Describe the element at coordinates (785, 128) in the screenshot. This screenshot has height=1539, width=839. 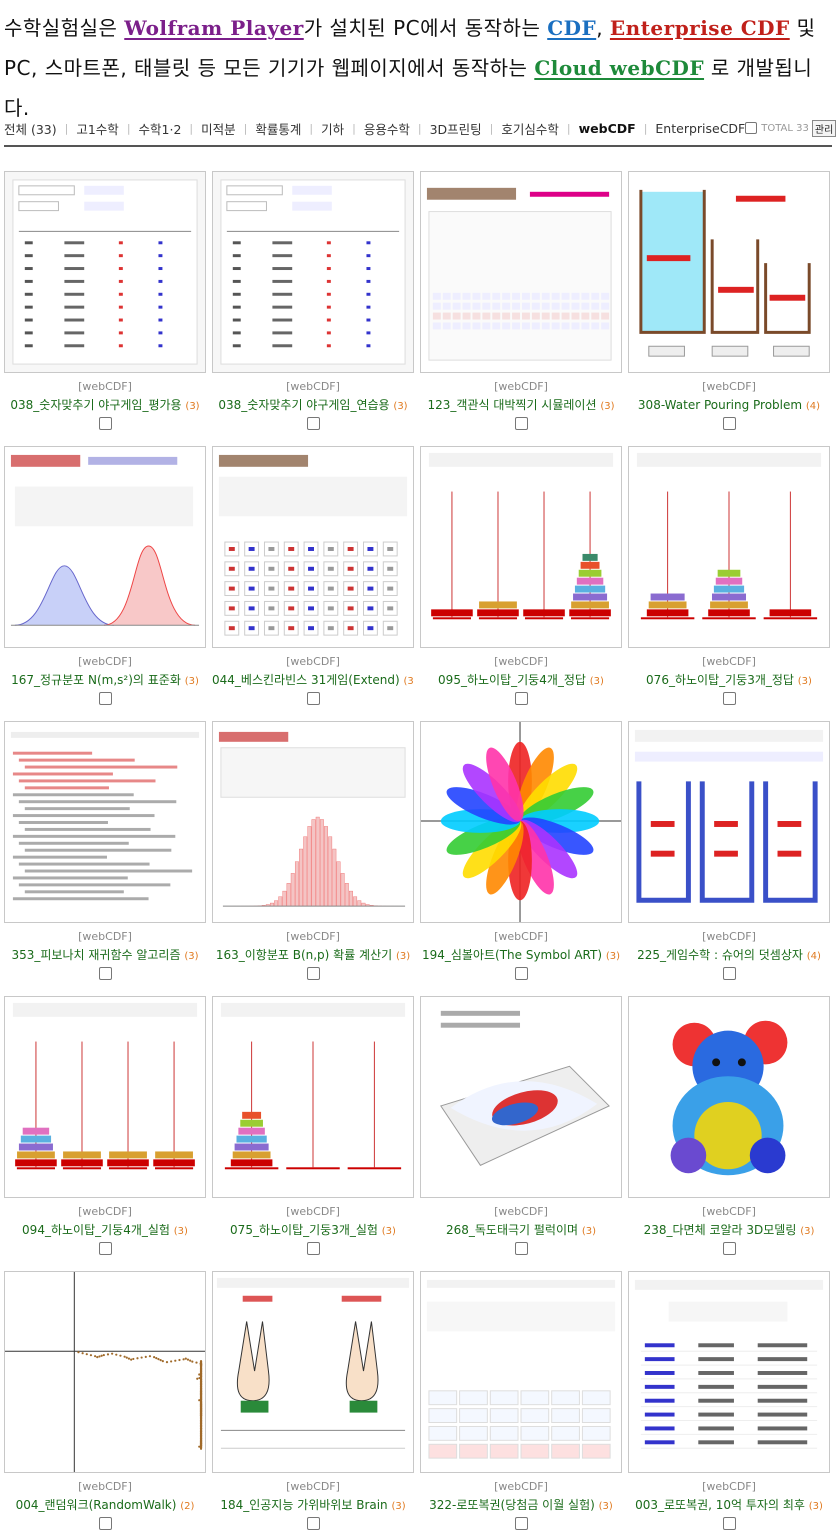
I see `total-count: TOTAL 33` at that location.